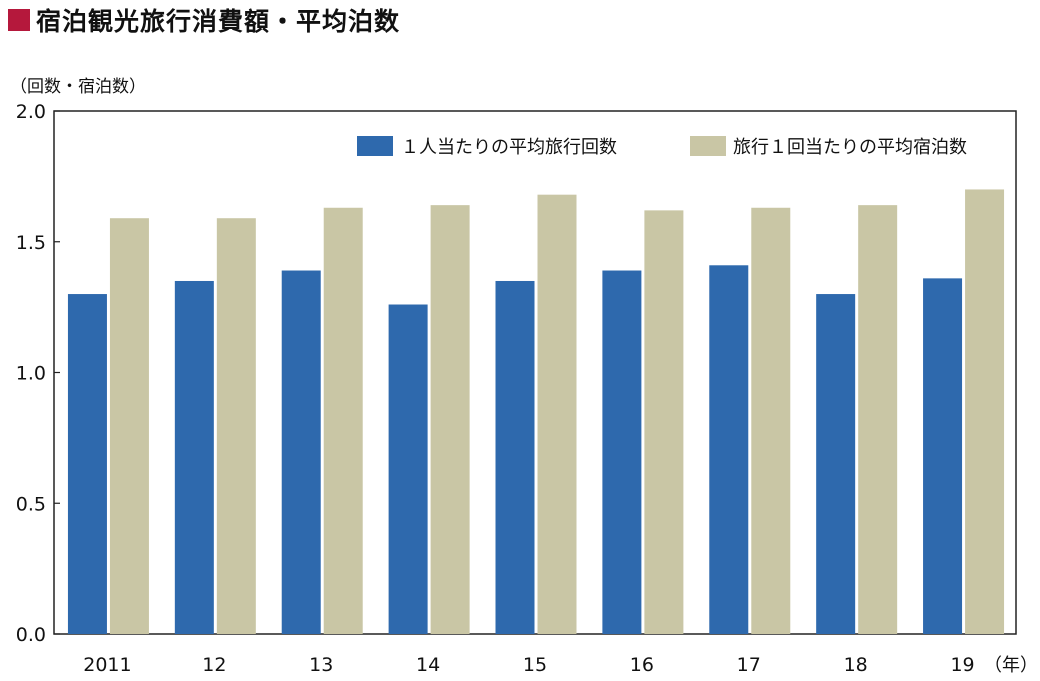  What do you see at coordinates (31, 112) in the screenshot?
I see `y-tick-label: 2.0` at bounding box center [31, 112].